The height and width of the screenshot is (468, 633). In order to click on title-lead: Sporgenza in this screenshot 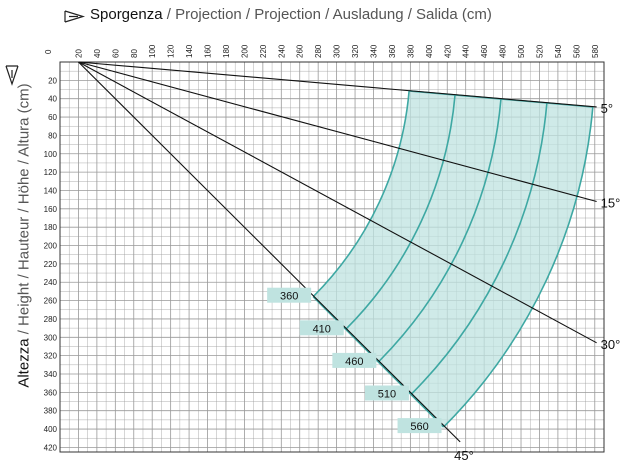, I will do `click(126, 14)`.